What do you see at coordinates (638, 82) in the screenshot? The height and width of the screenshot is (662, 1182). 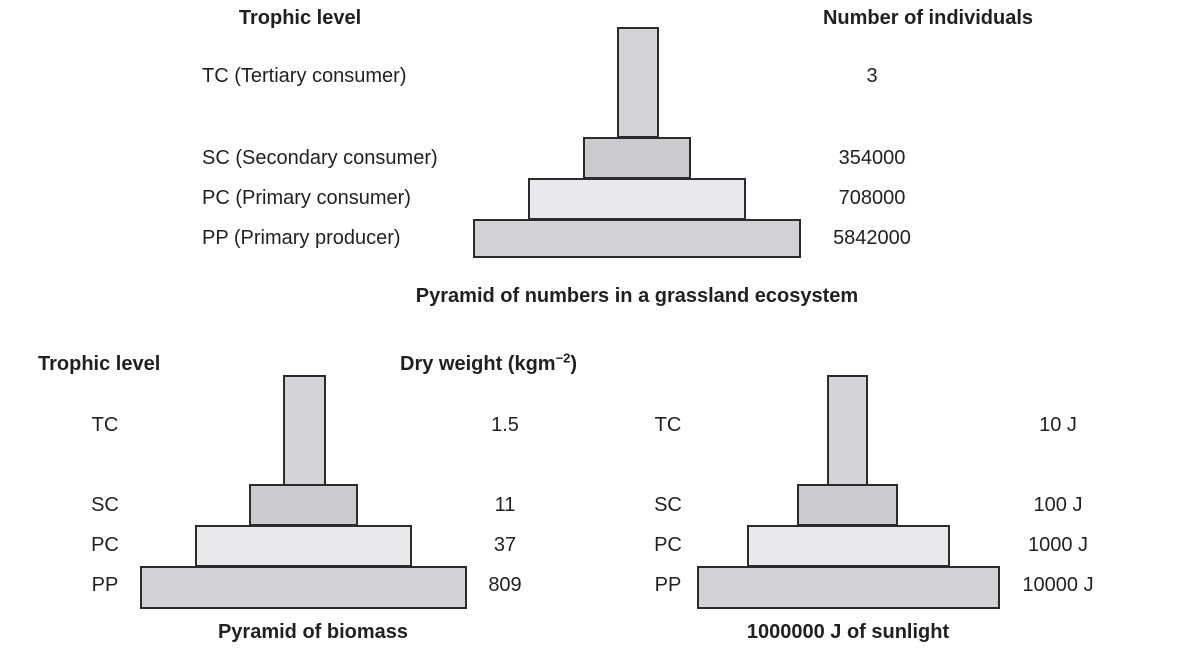 I see `numbers-tc-bar` at bounding box center [638, 82].